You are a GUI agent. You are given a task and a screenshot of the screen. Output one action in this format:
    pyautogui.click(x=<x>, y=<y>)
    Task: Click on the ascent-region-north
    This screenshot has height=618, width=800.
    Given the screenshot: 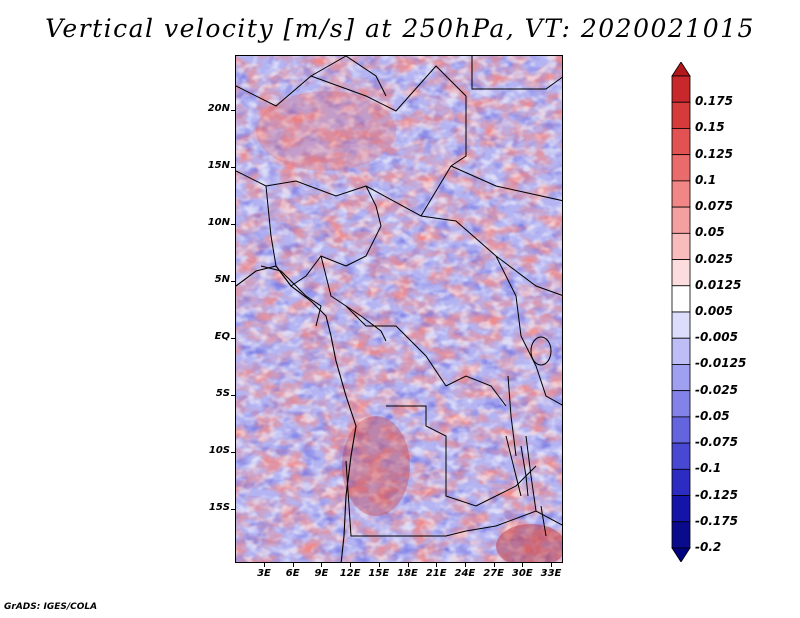 What is the action you would take?
    pyautogui.click(x=326, y=131)
    